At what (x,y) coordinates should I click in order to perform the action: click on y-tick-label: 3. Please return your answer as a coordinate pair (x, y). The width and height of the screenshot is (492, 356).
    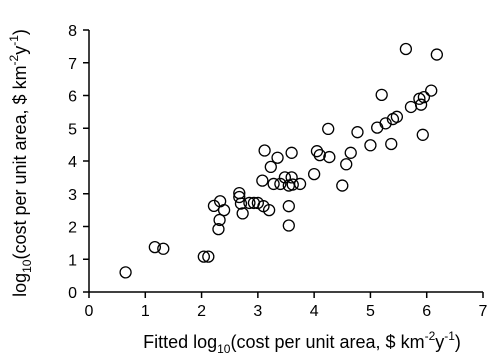
    Looking at the image, I should click on (72, 195).